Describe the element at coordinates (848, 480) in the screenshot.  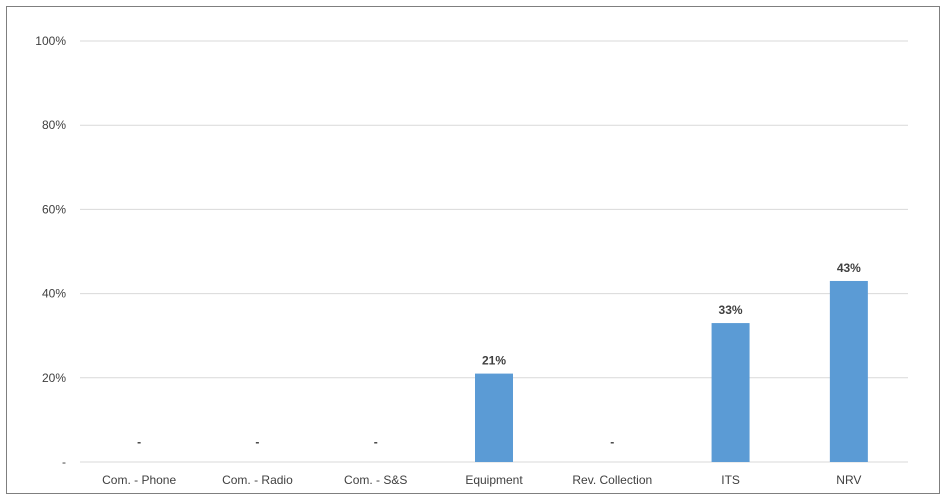
I see `x-tick-label: NRV` at that location.